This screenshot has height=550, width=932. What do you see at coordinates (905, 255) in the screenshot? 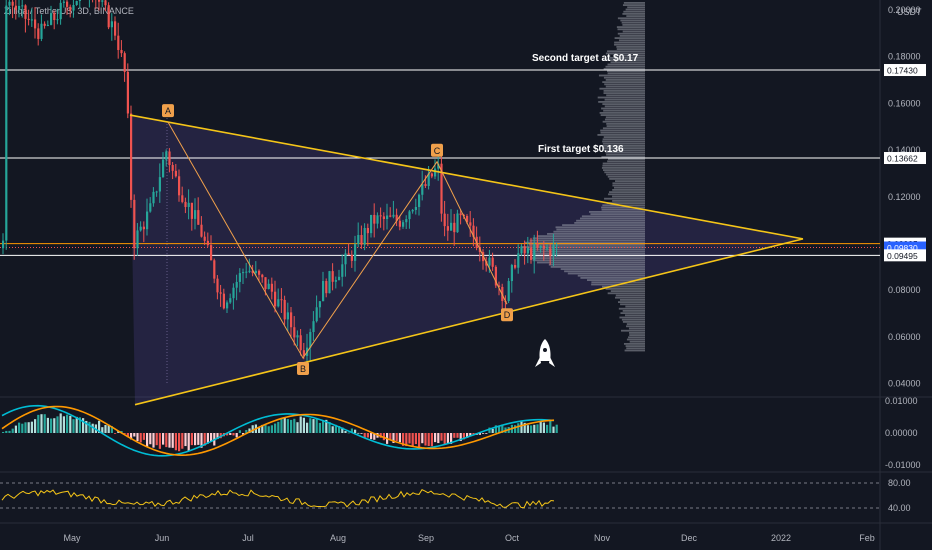
I see `price-level-badge` at bounding box center [905, 255].